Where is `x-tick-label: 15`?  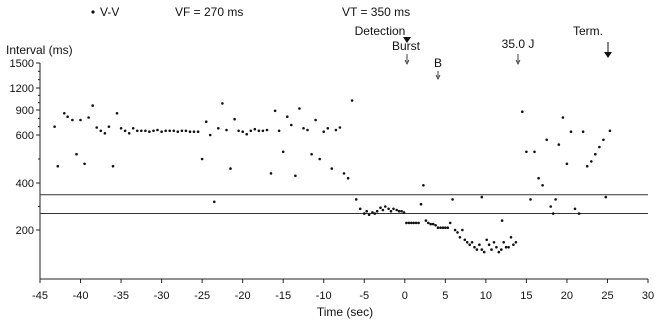 x-tick-label: 15 is located at coordinates (526, 296).